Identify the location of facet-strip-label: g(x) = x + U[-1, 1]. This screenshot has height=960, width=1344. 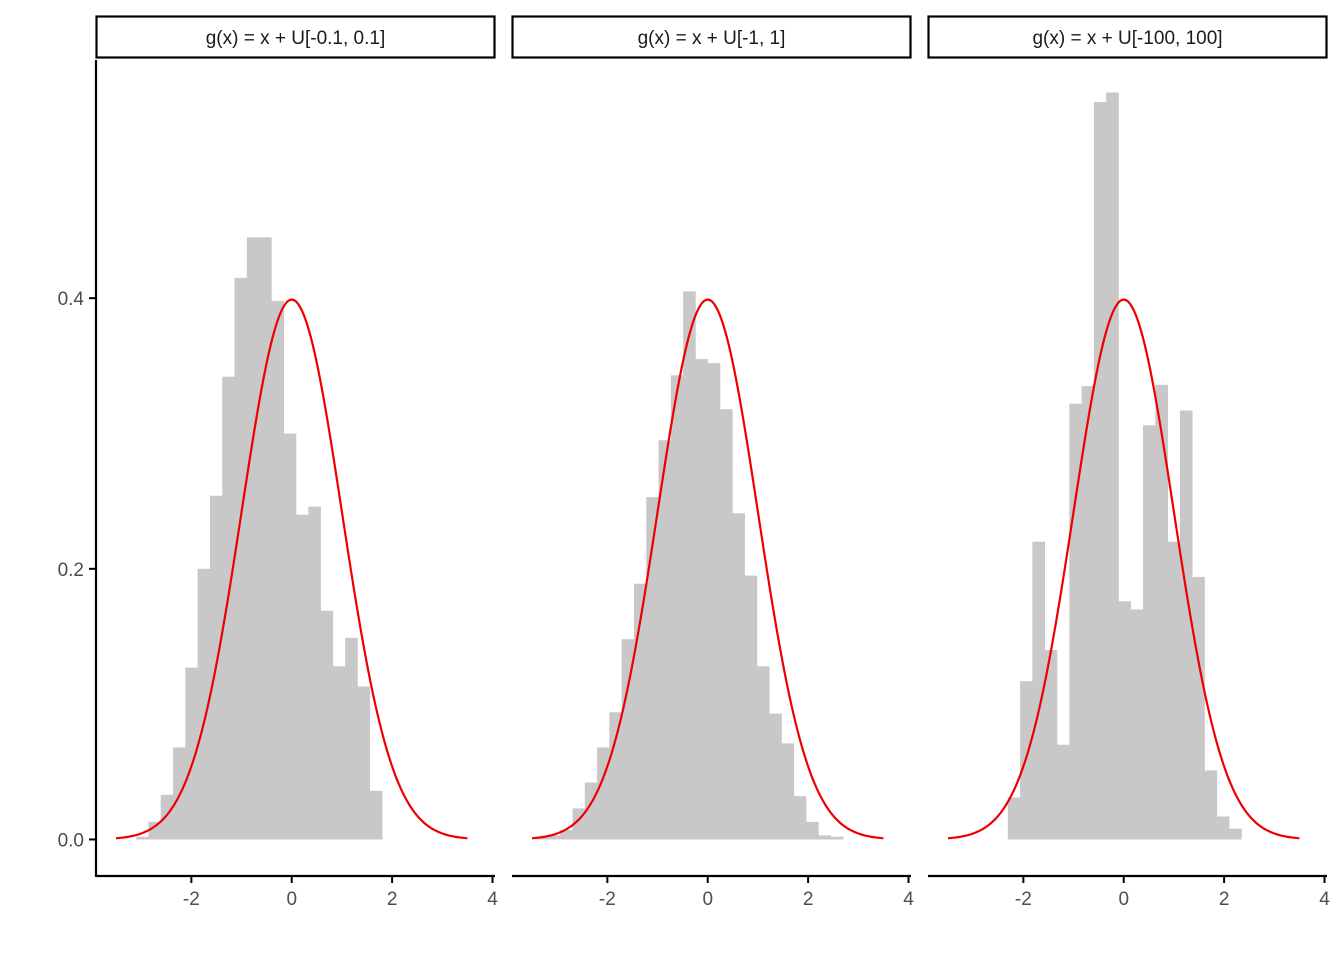
(712, 38).